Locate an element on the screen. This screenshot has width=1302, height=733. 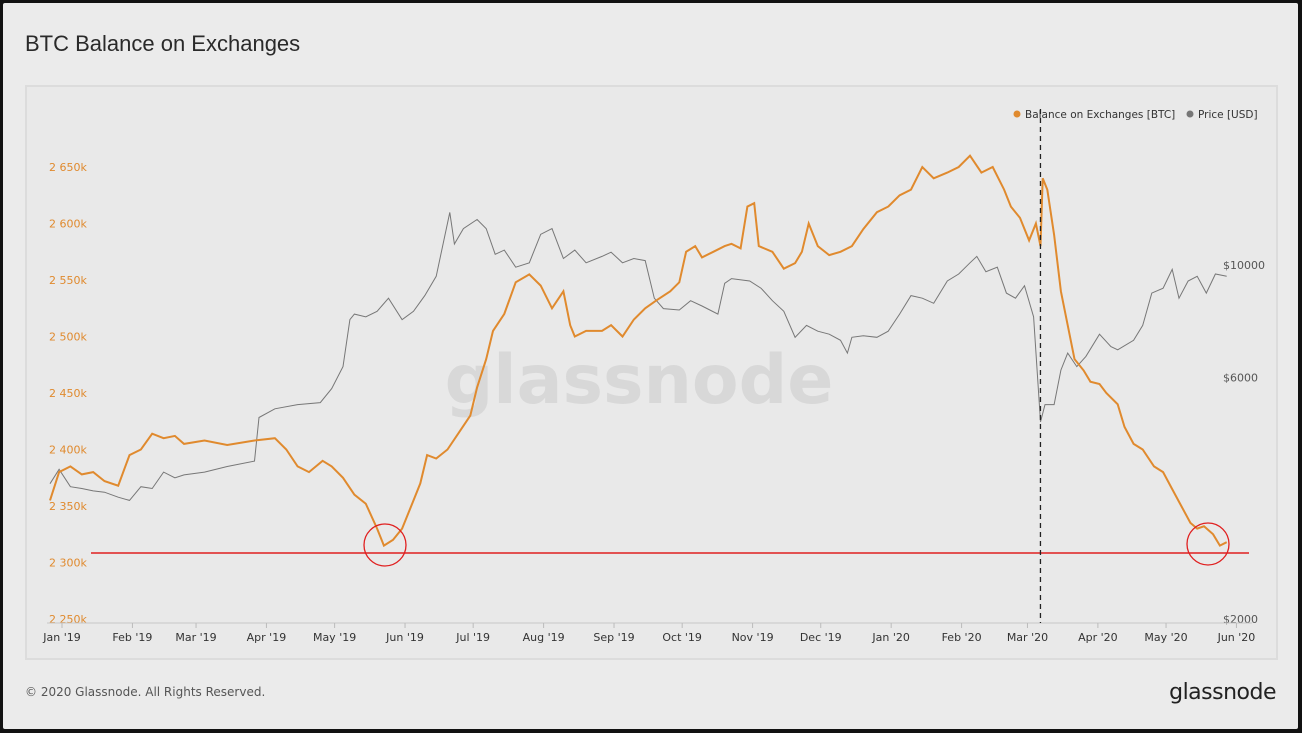
x-tick-label: May '20 is located at coordinates (1165, 637).